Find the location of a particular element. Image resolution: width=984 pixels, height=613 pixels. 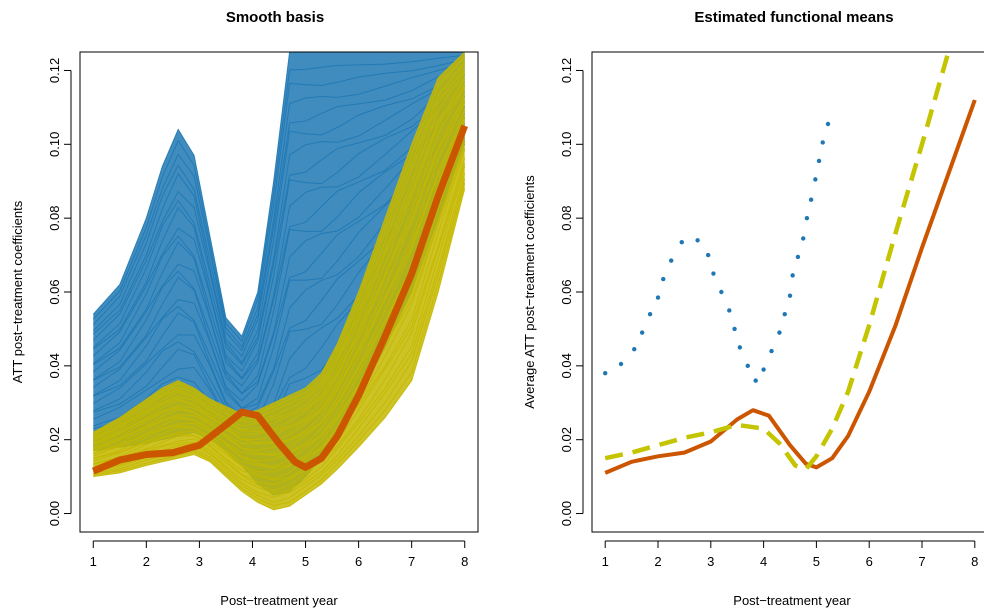

left-y-axis: 0.00 0.02 0.04 0.06 0.08 0.10 0.12 is located at coordinates (59, 292).